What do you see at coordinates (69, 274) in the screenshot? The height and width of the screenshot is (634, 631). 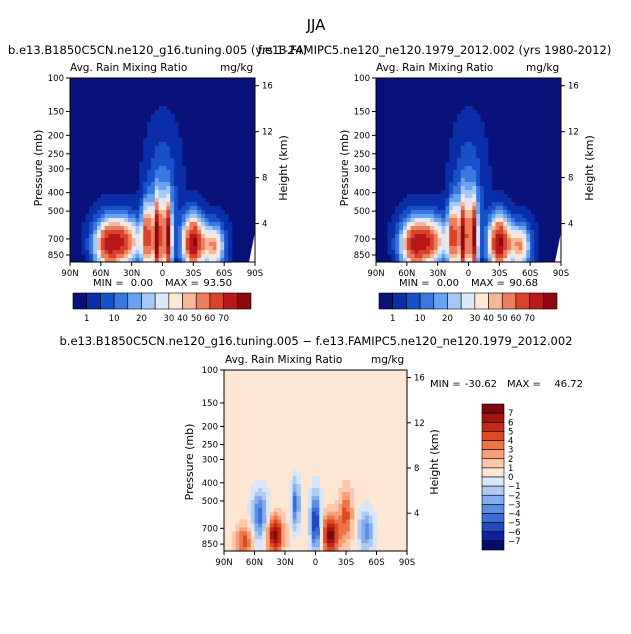 I see `lat-tick-label: 90N` at bounding box center [69, 274].